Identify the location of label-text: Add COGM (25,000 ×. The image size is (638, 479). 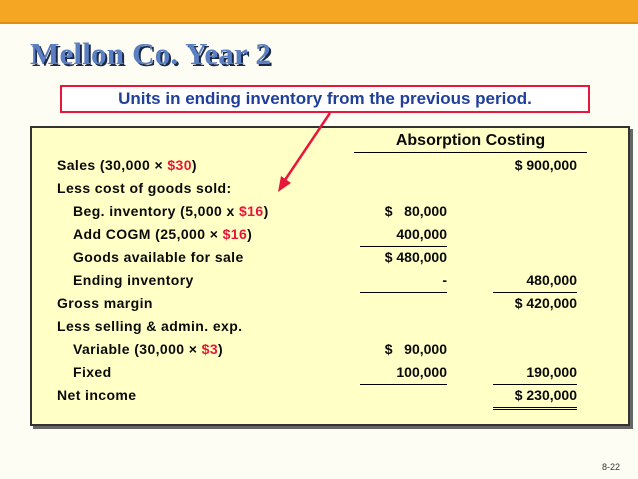
(148, 234).